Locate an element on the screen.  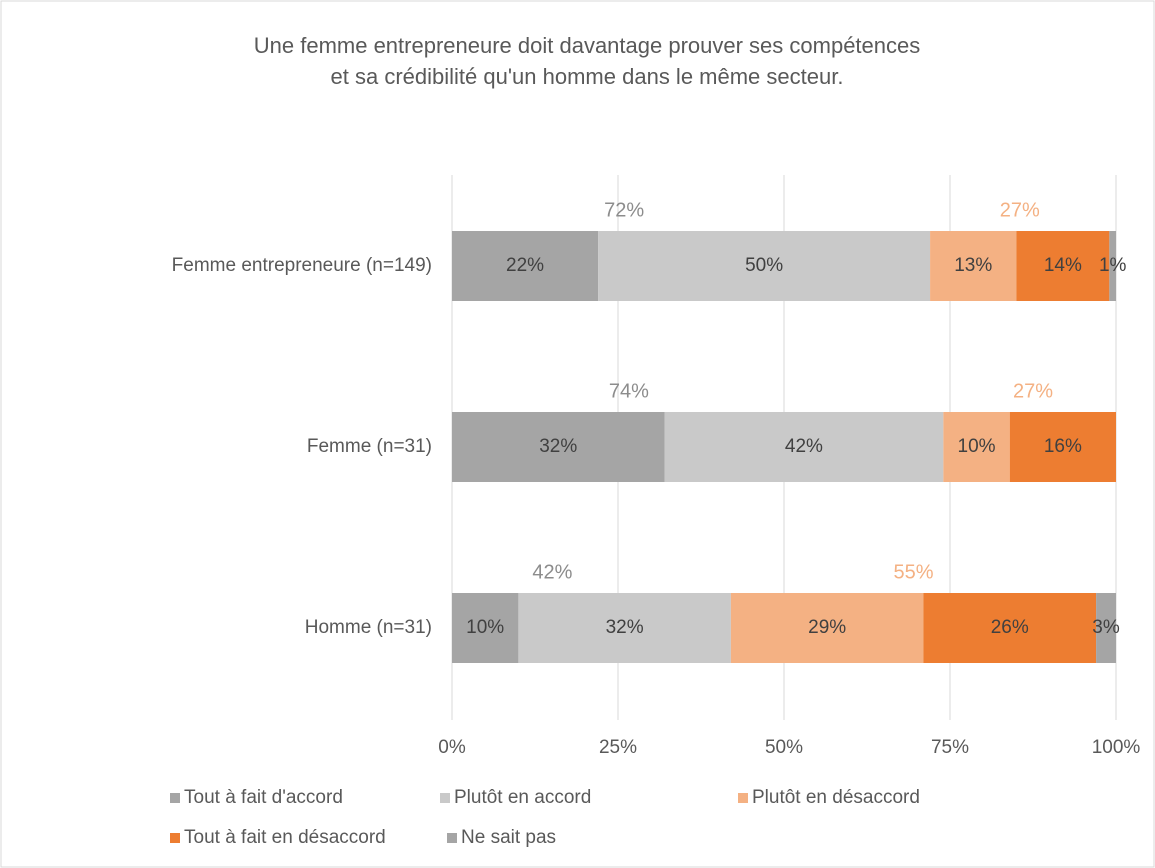
x-tick-label: 50% is located at coordinates (784, 747).